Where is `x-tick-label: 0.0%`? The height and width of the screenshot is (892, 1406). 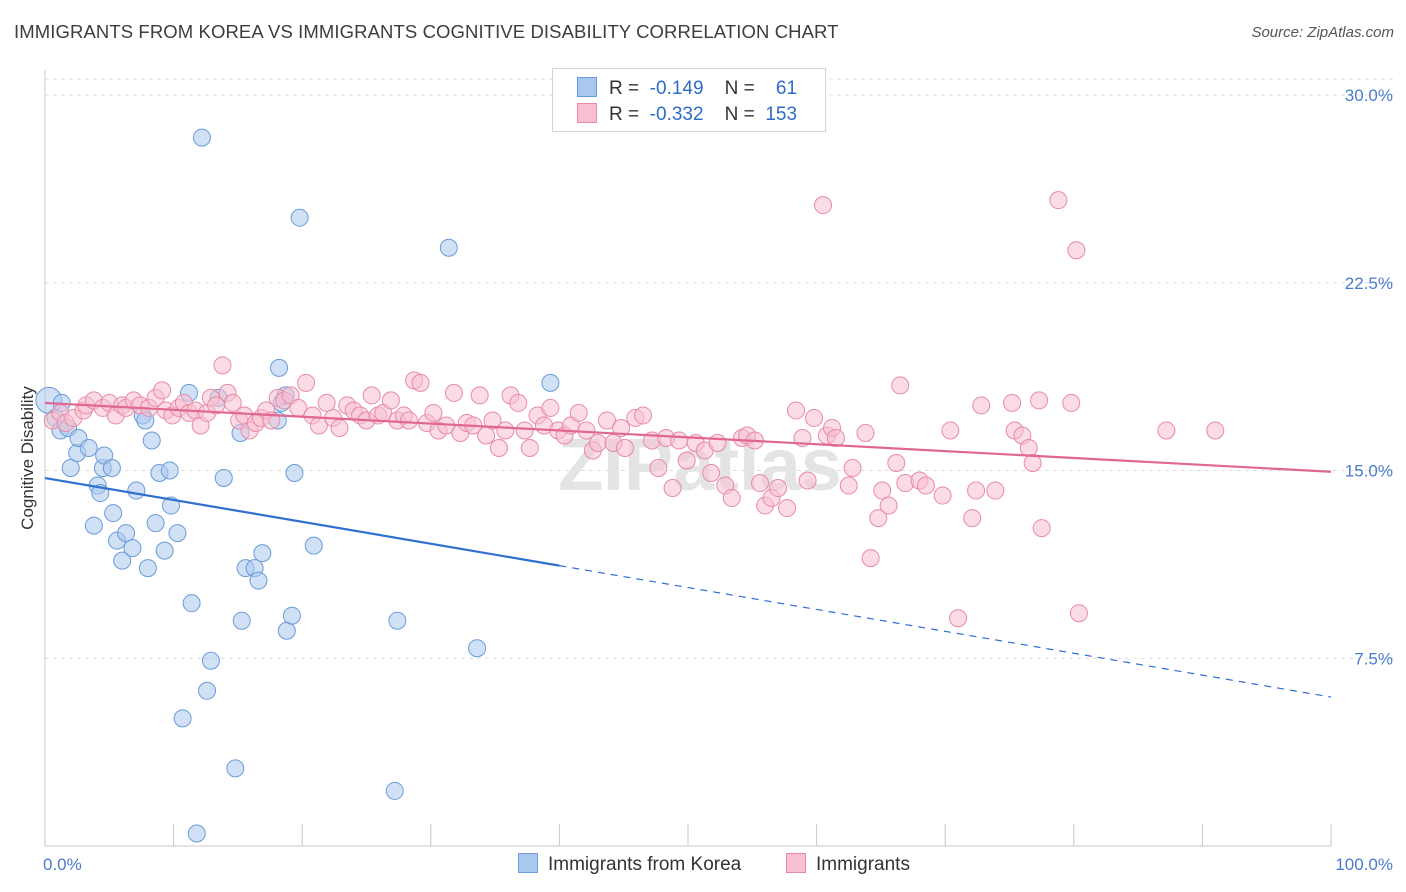
x-tick-label: 0.0% is located at coordinates (62, 864).